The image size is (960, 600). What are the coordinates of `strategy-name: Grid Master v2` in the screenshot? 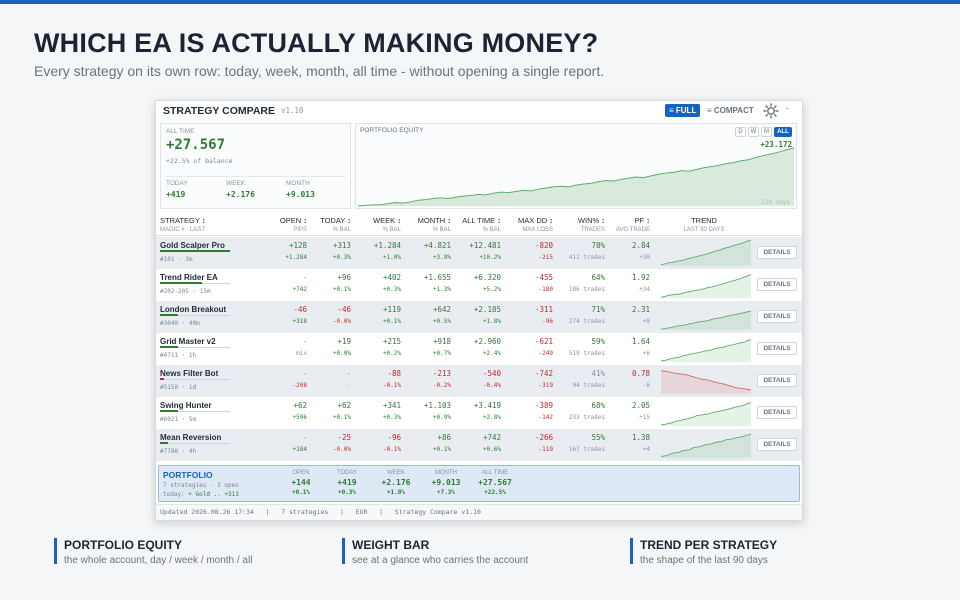 It's located at (188, 341).